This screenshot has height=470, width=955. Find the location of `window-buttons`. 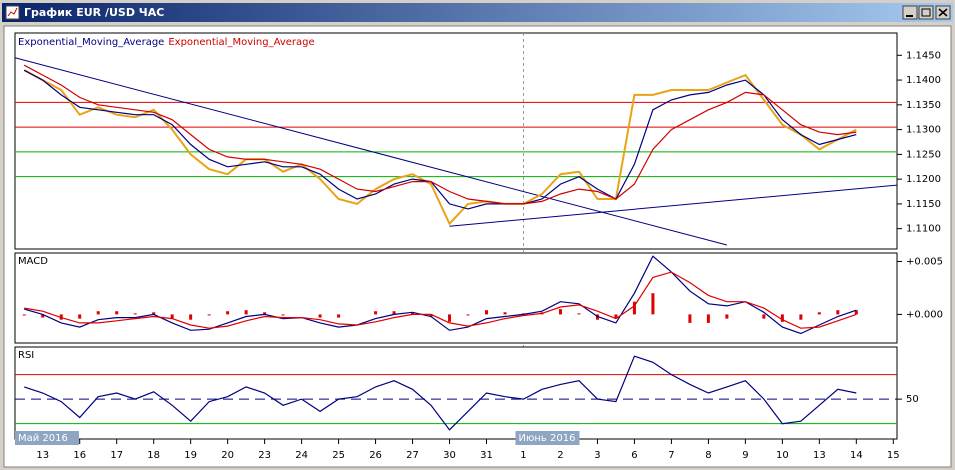

window-buttons is located at coordinates (926, 12).